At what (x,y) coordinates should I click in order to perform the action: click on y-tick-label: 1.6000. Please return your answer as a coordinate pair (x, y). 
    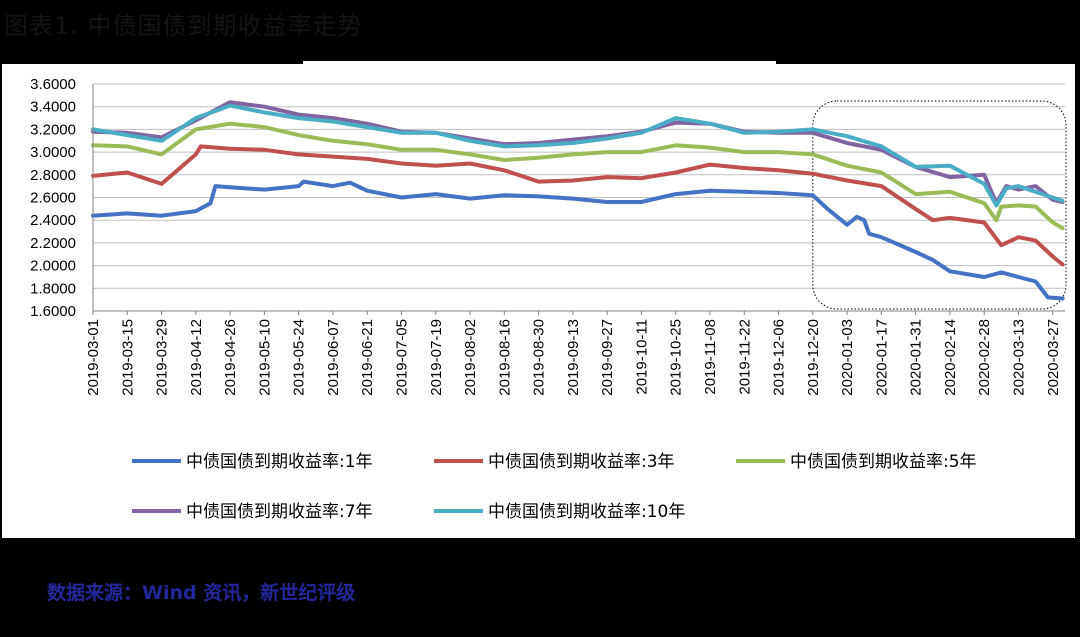
    Looking at the image, I should click on (53, 311).